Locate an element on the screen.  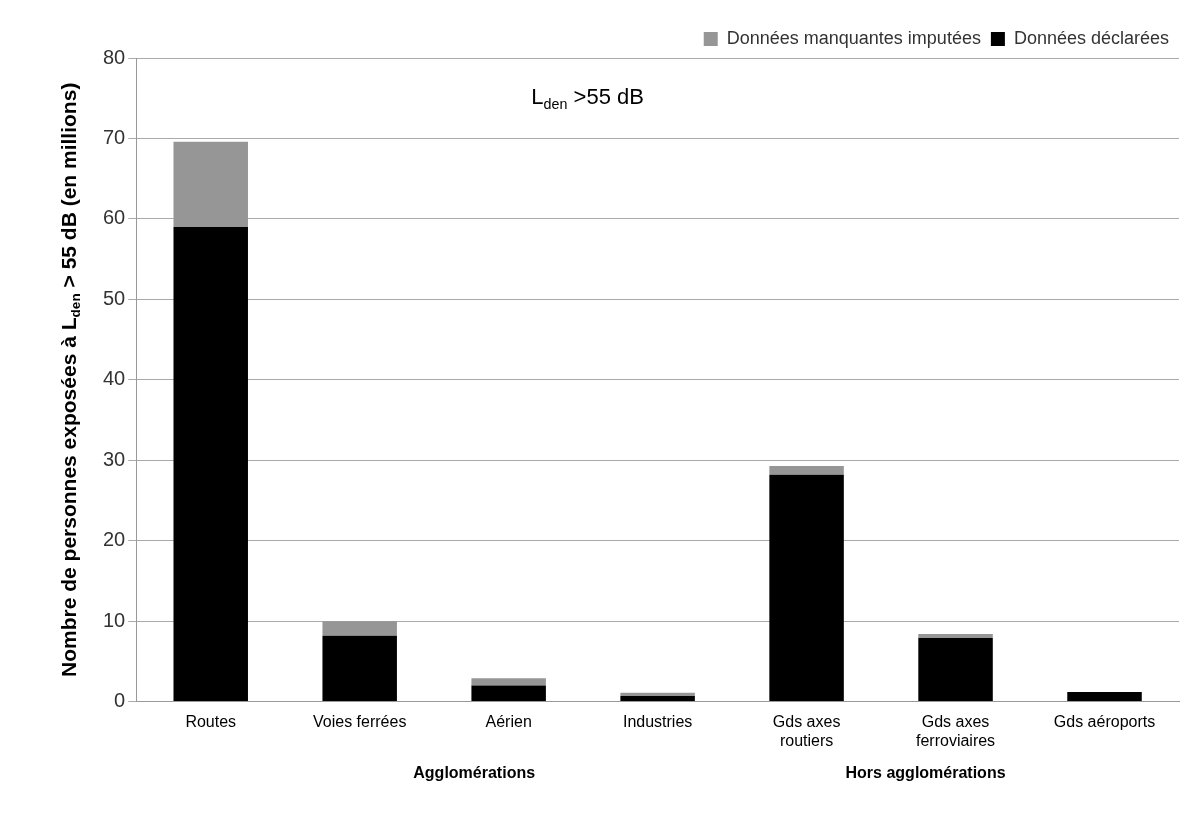
y-tick-label: 50 is located at coordinates (114, 297).